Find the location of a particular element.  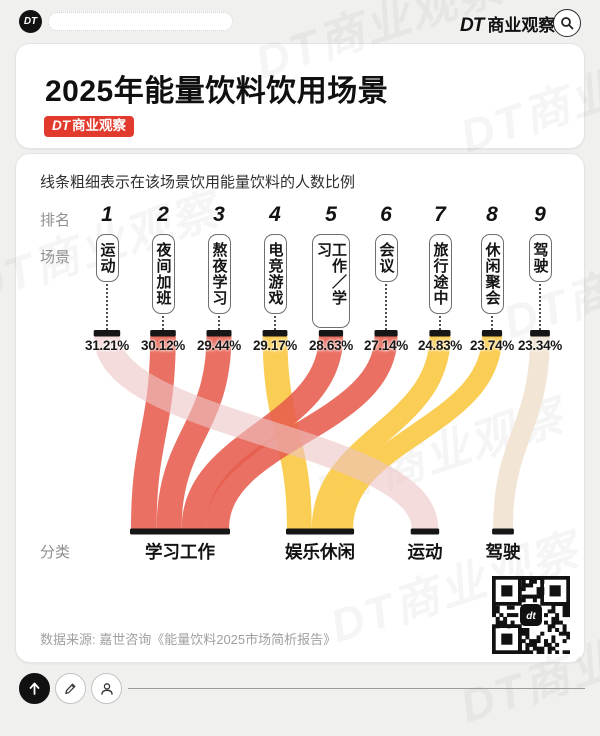

qr-code: dt is located at coordinates (531, 615).